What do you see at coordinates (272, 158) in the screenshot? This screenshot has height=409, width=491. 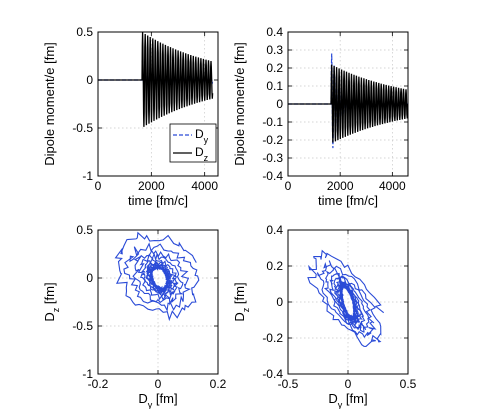 I see `y-tick-label: -0.3` at bounding box center [272, 158].